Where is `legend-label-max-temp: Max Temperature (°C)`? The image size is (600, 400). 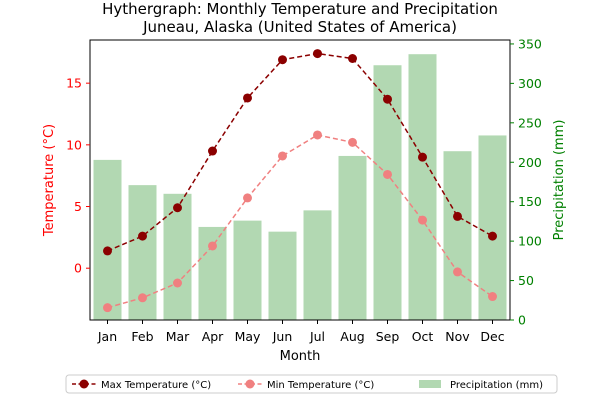
legend-label-max-temp: Max Temperature (°C) is located at coordinates (156, 385).